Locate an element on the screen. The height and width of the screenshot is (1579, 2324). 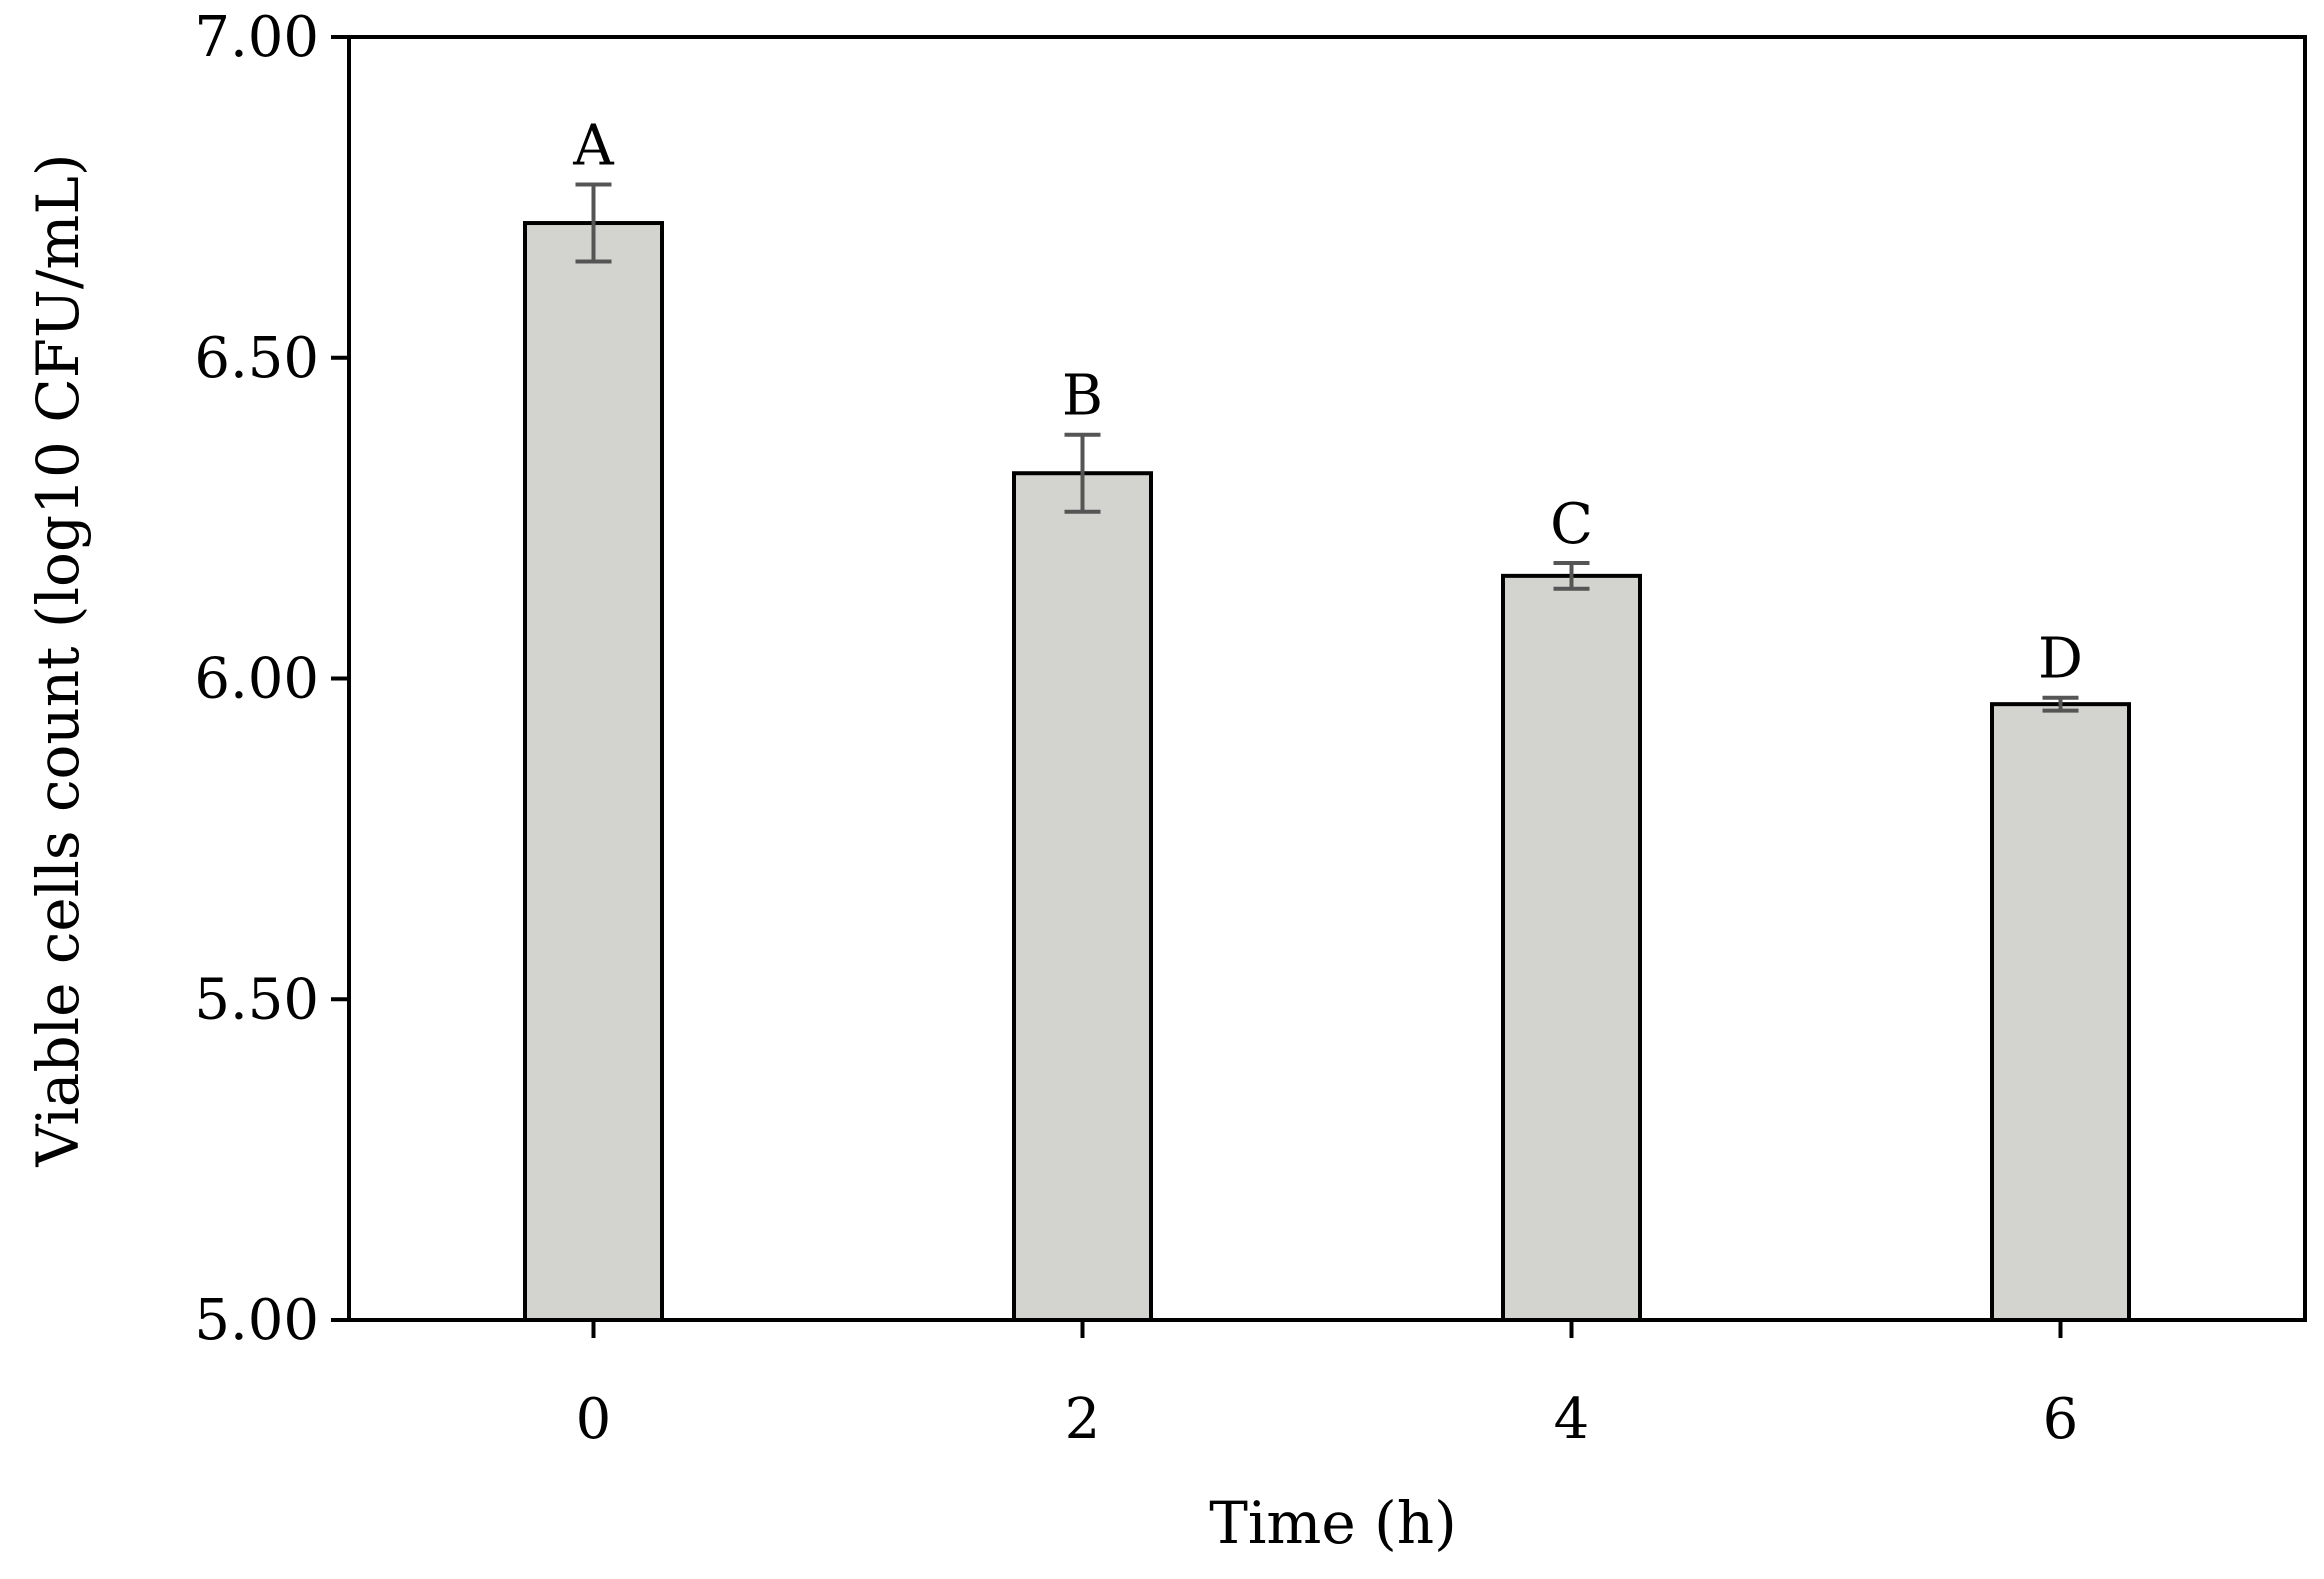
significance-label-6: D is located at coordinates (2060, 659).